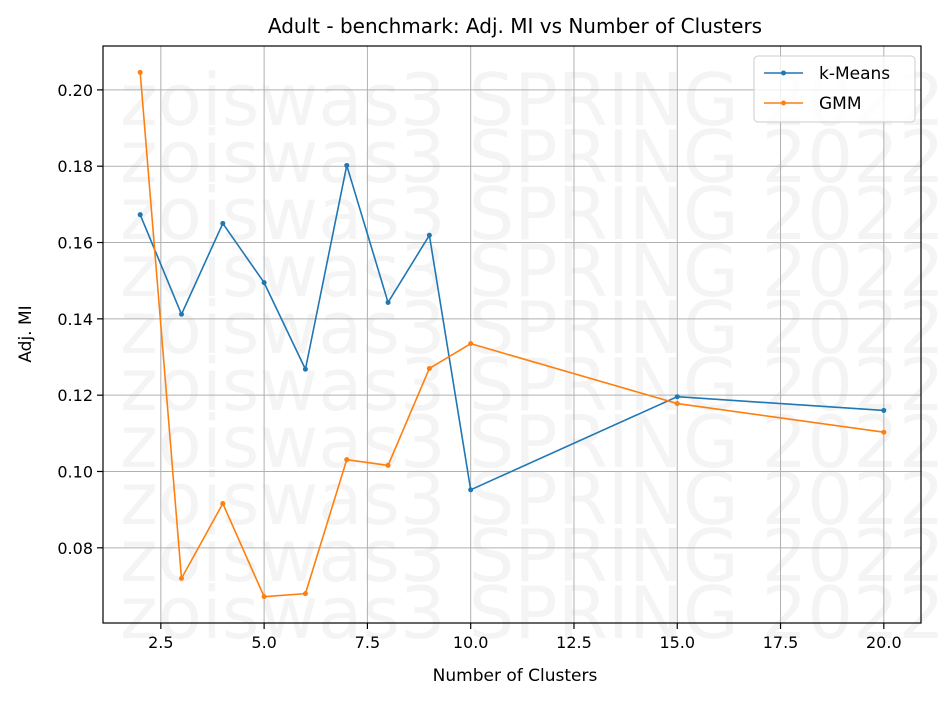 The width and height of the screenshot is (941, 704). I want to click on legend-marker-kmeans, so click(783, 73).